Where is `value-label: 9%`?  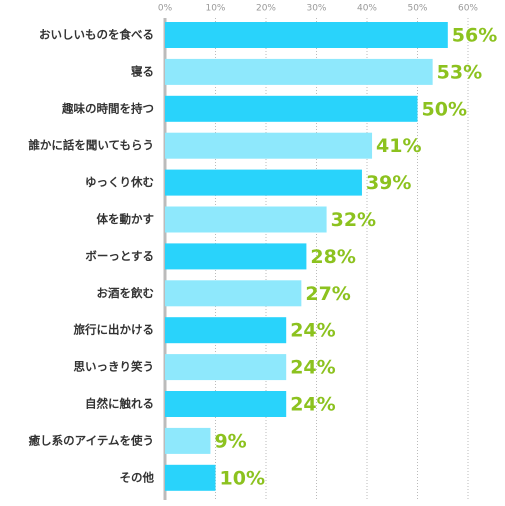
value-label: 9% is located at coordinates (230, 441).